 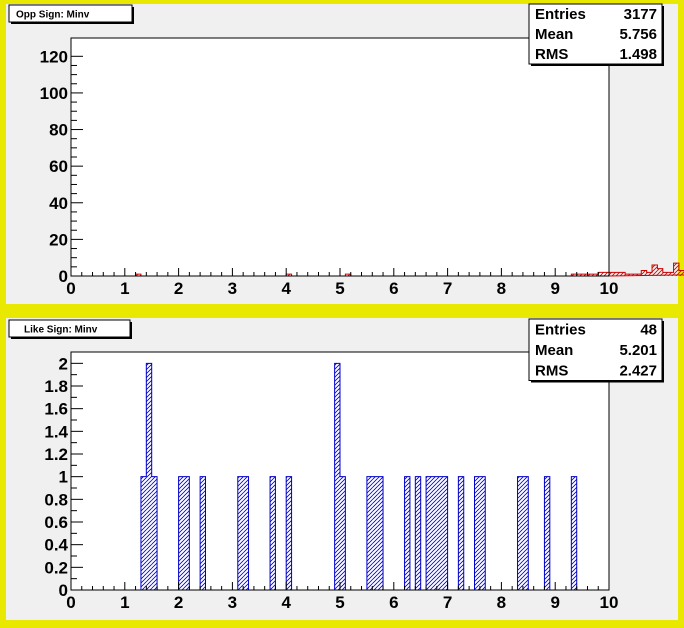 I want to click on stats-value: 2.427, so click(x=638, y=371).